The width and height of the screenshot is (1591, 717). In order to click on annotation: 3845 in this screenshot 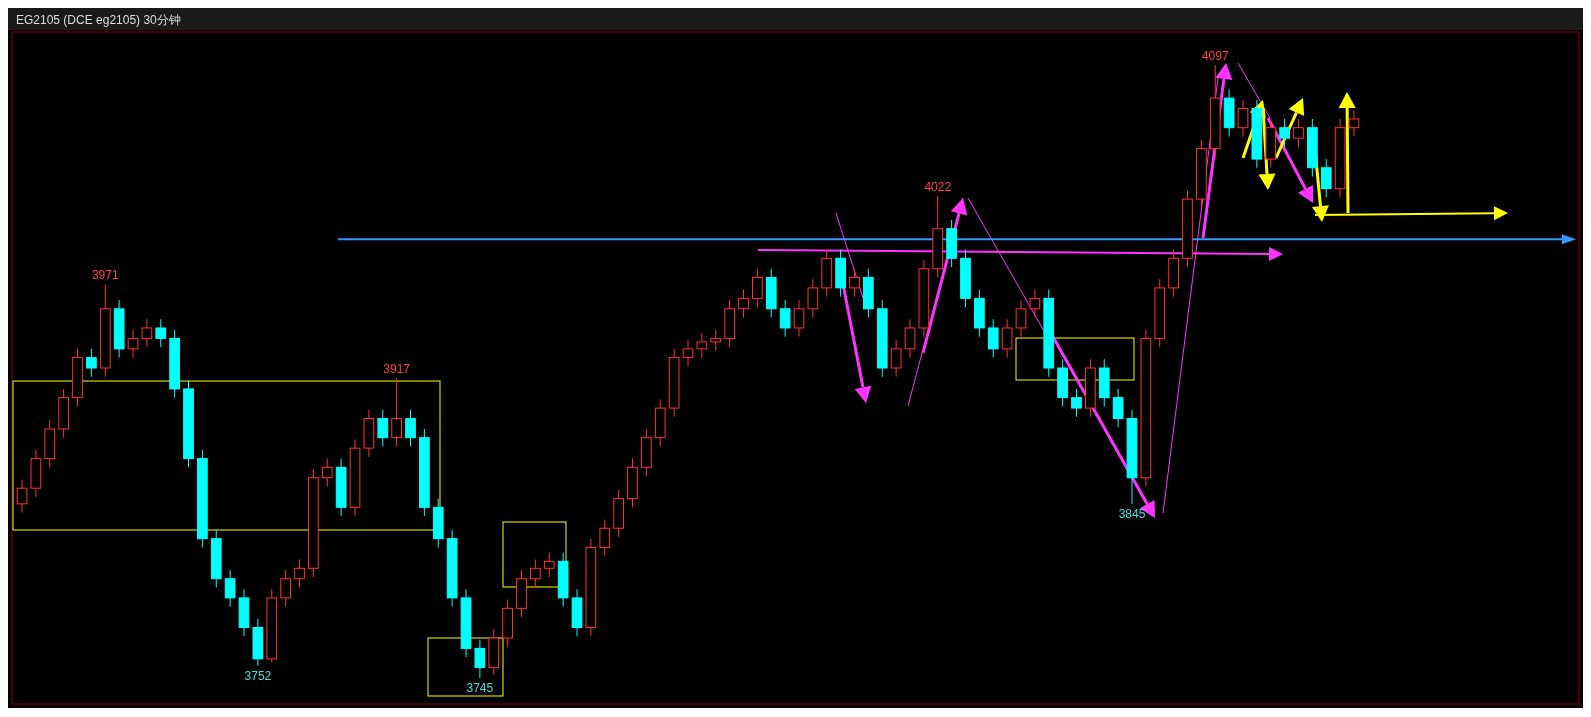, I will do `click(1132, 513)`.